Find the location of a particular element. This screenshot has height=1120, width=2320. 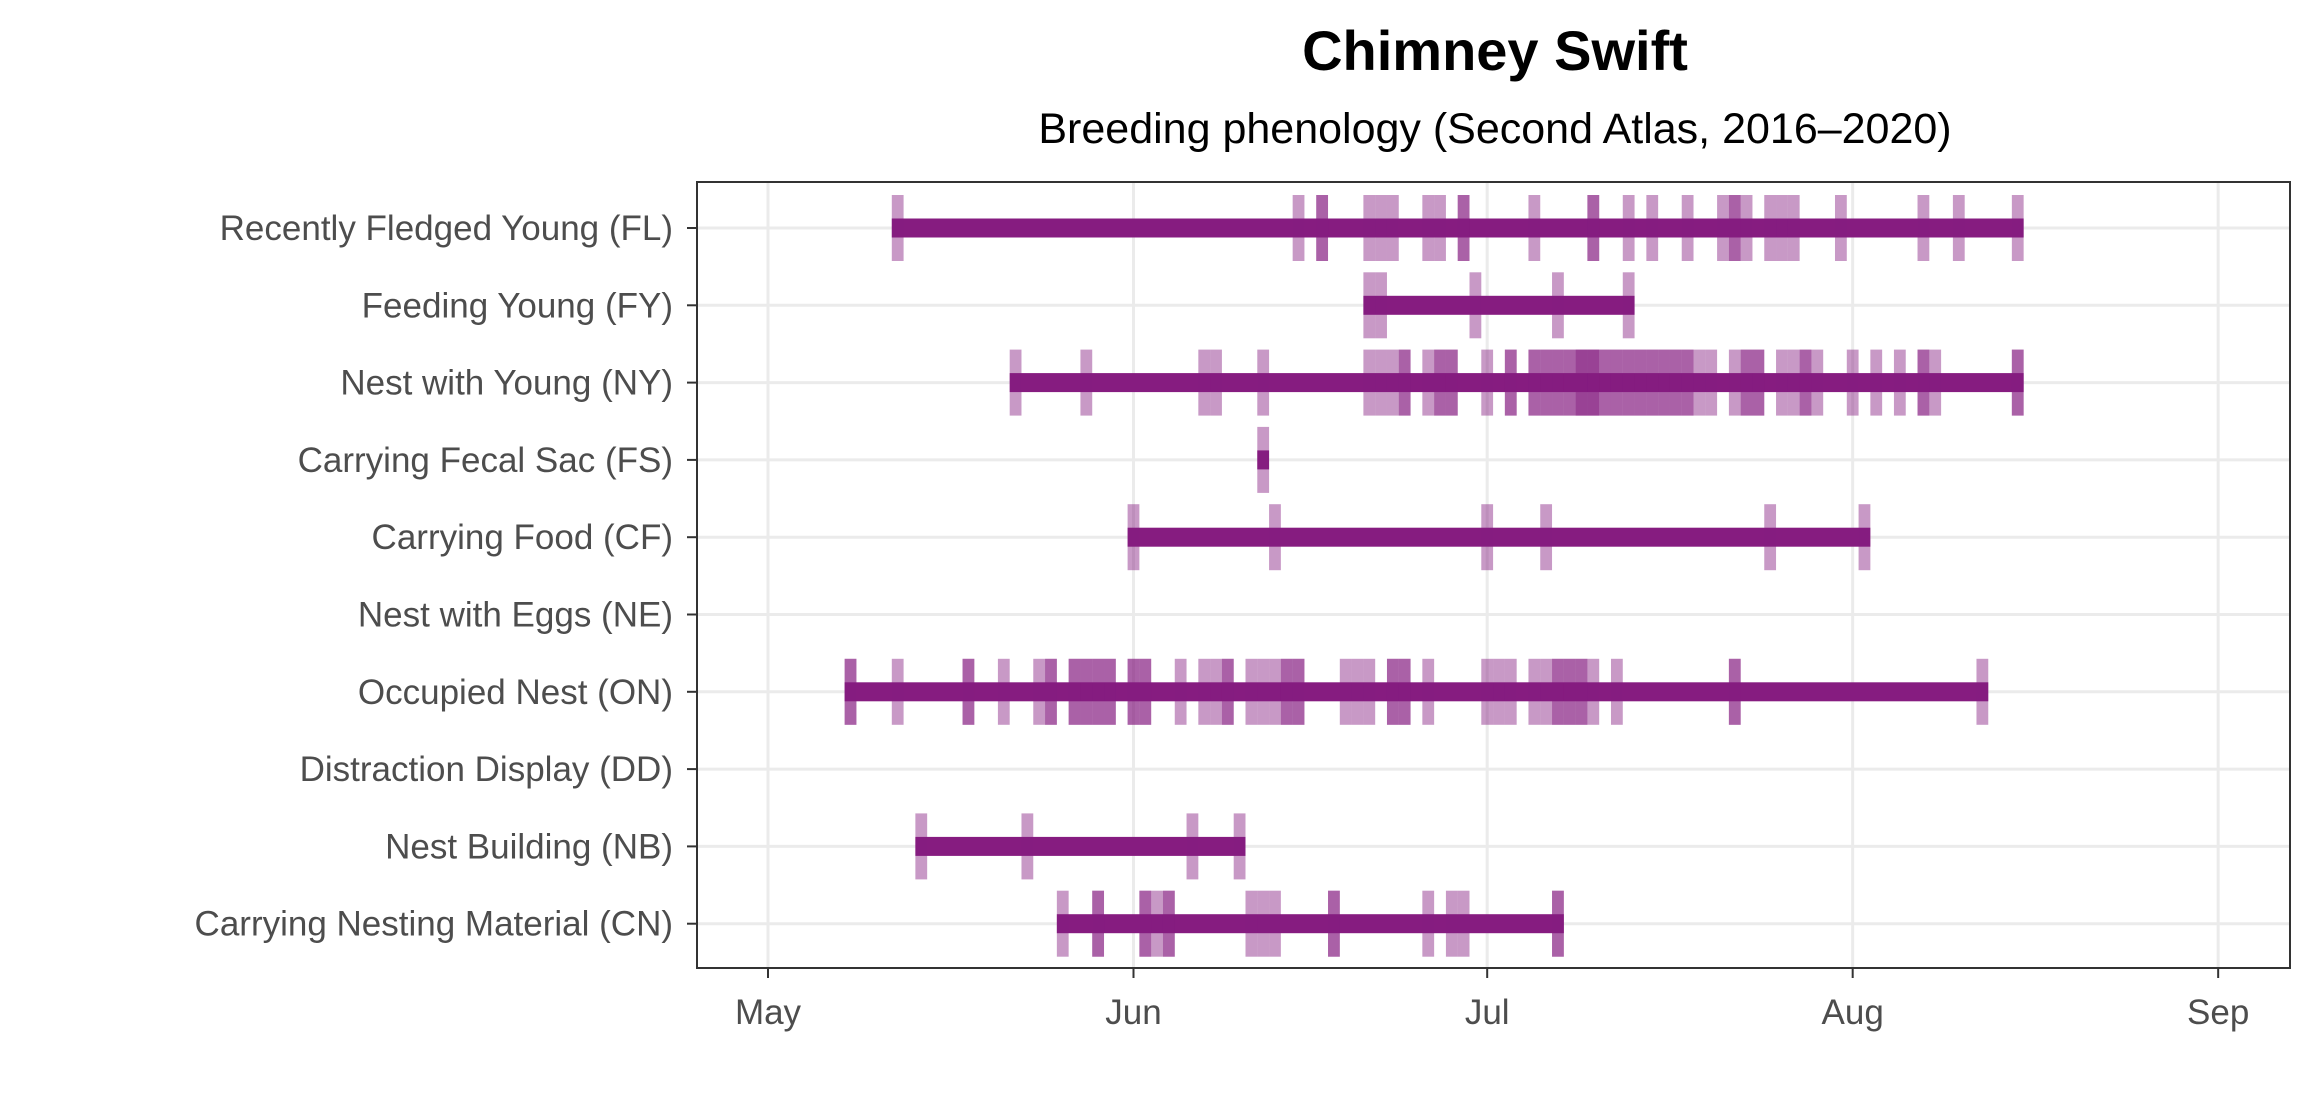

y-tick-label: Recently Fledged Young (FL) is located at coordinates (446, 228).